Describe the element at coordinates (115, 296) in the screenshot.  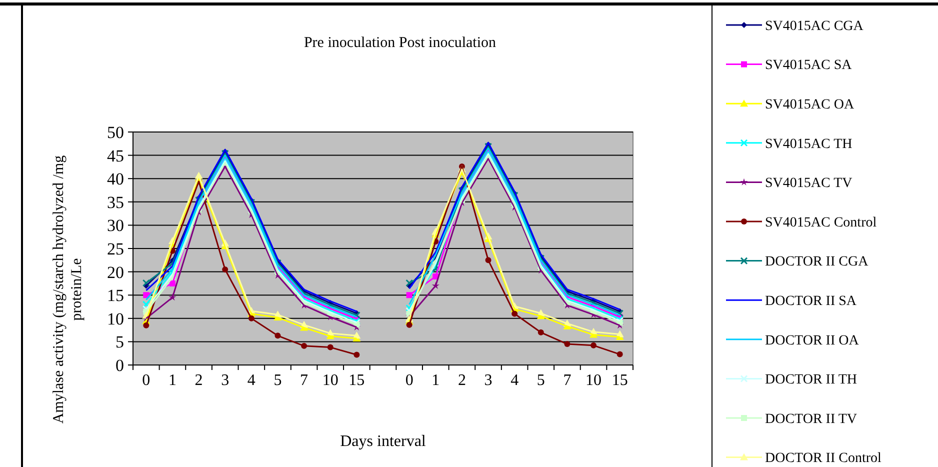
I see `y-tick-label: 15` at that location.